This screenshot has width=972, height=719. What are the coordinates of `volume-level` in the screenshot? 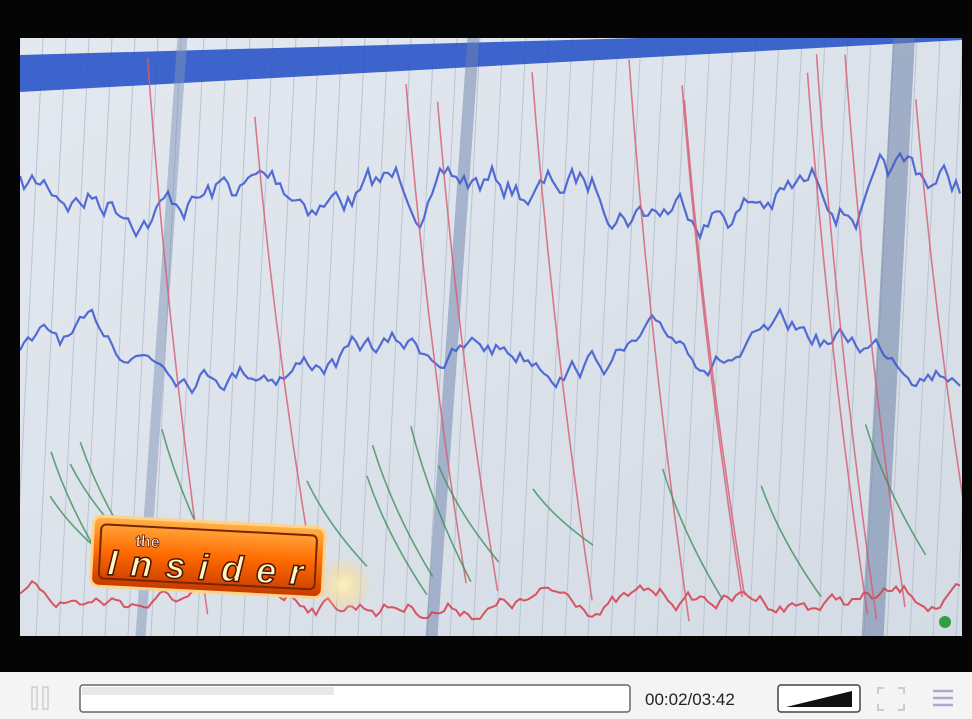 It's located at (819, 699).